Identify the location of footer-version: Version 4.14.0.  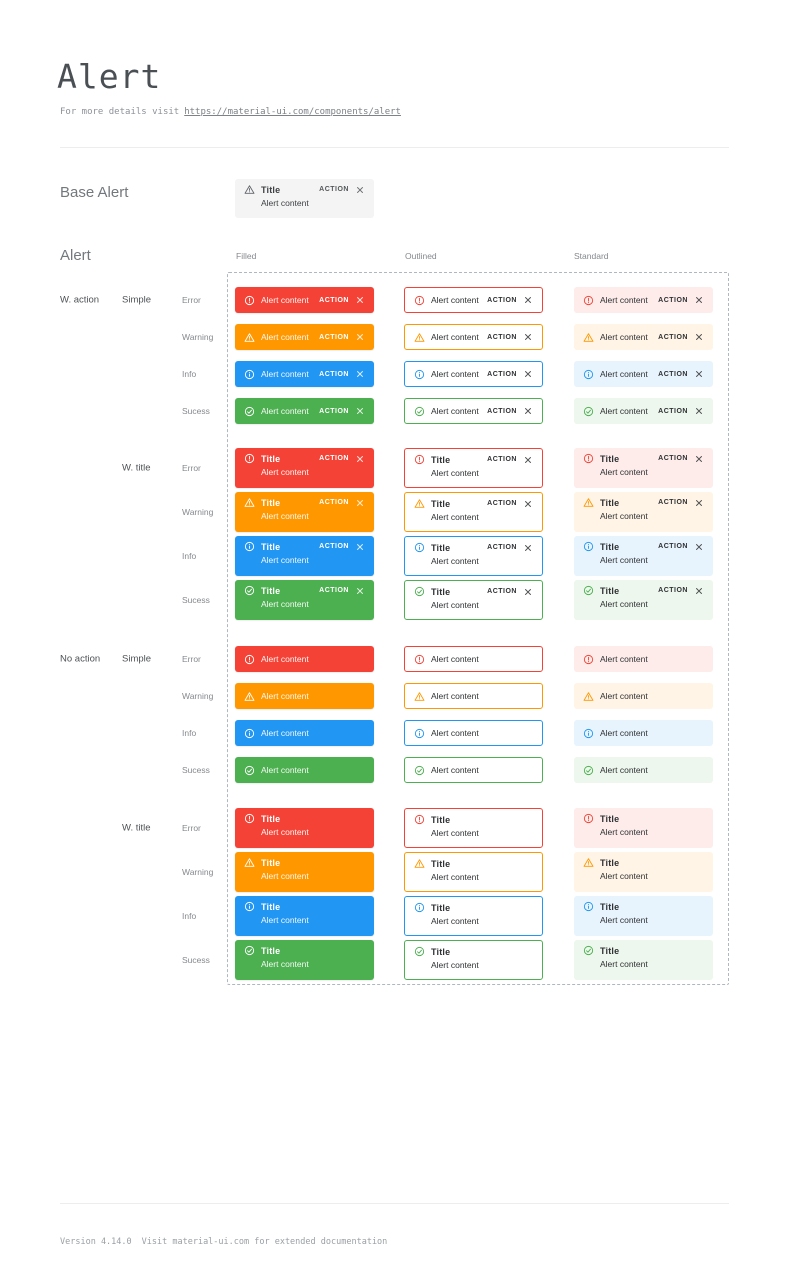
(96, 1242).